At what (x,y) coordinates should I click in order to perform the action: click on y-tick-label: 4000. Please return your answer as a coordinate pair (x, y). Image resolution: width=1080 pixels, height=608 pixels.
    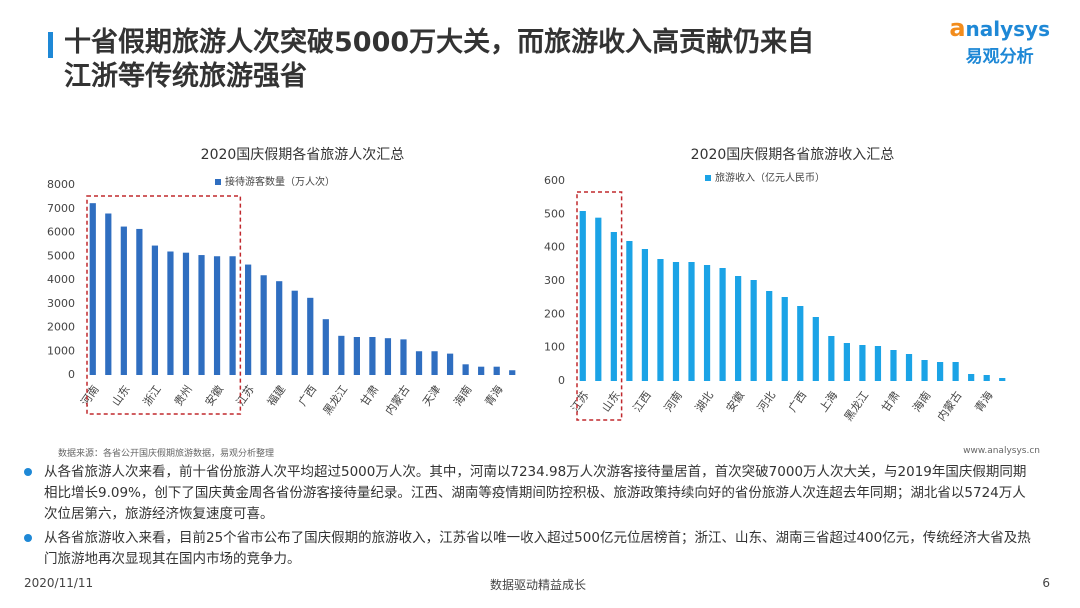
    Looking at the image, I should click on (61, 279).